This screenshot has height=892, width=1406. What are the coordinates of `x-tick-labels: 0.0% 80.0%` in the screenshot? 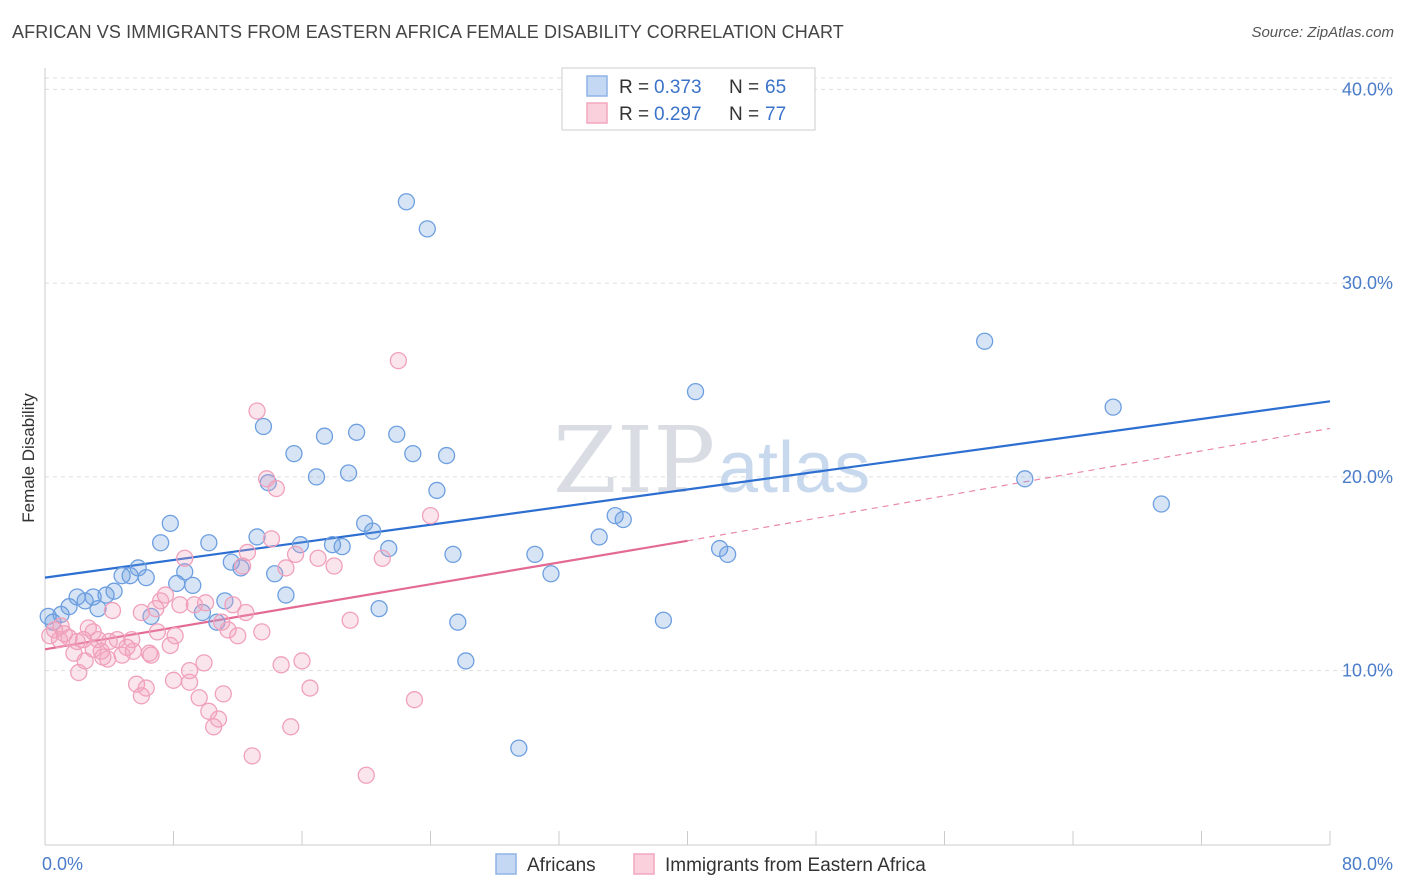 It's located at (717, 864).